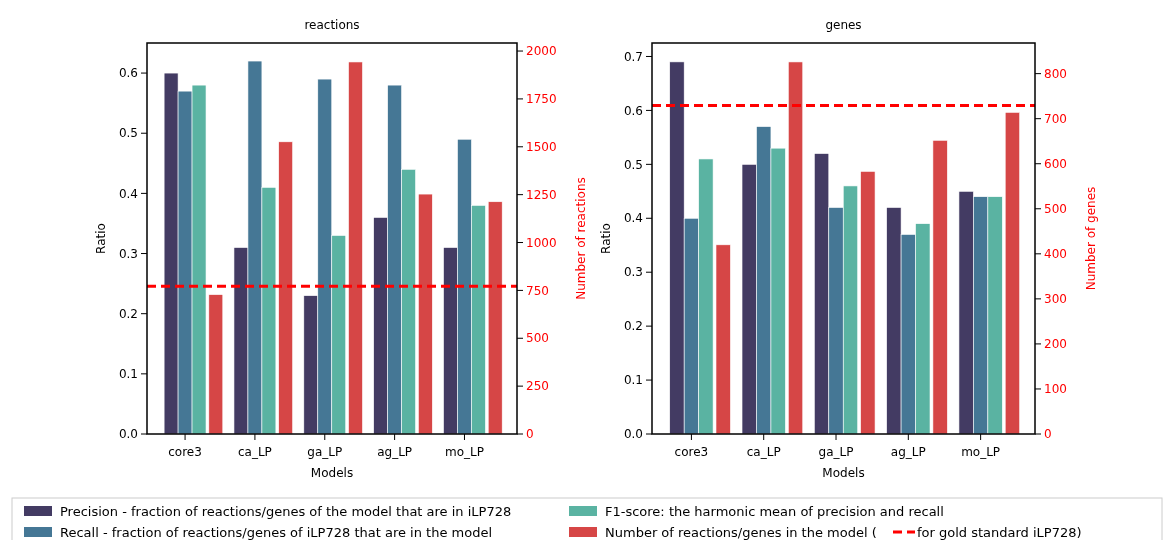  Describe the element at coordinates (741, 532) in the screenshot. I see `legend-label: Number of reactions/genes in the model (` at that location.